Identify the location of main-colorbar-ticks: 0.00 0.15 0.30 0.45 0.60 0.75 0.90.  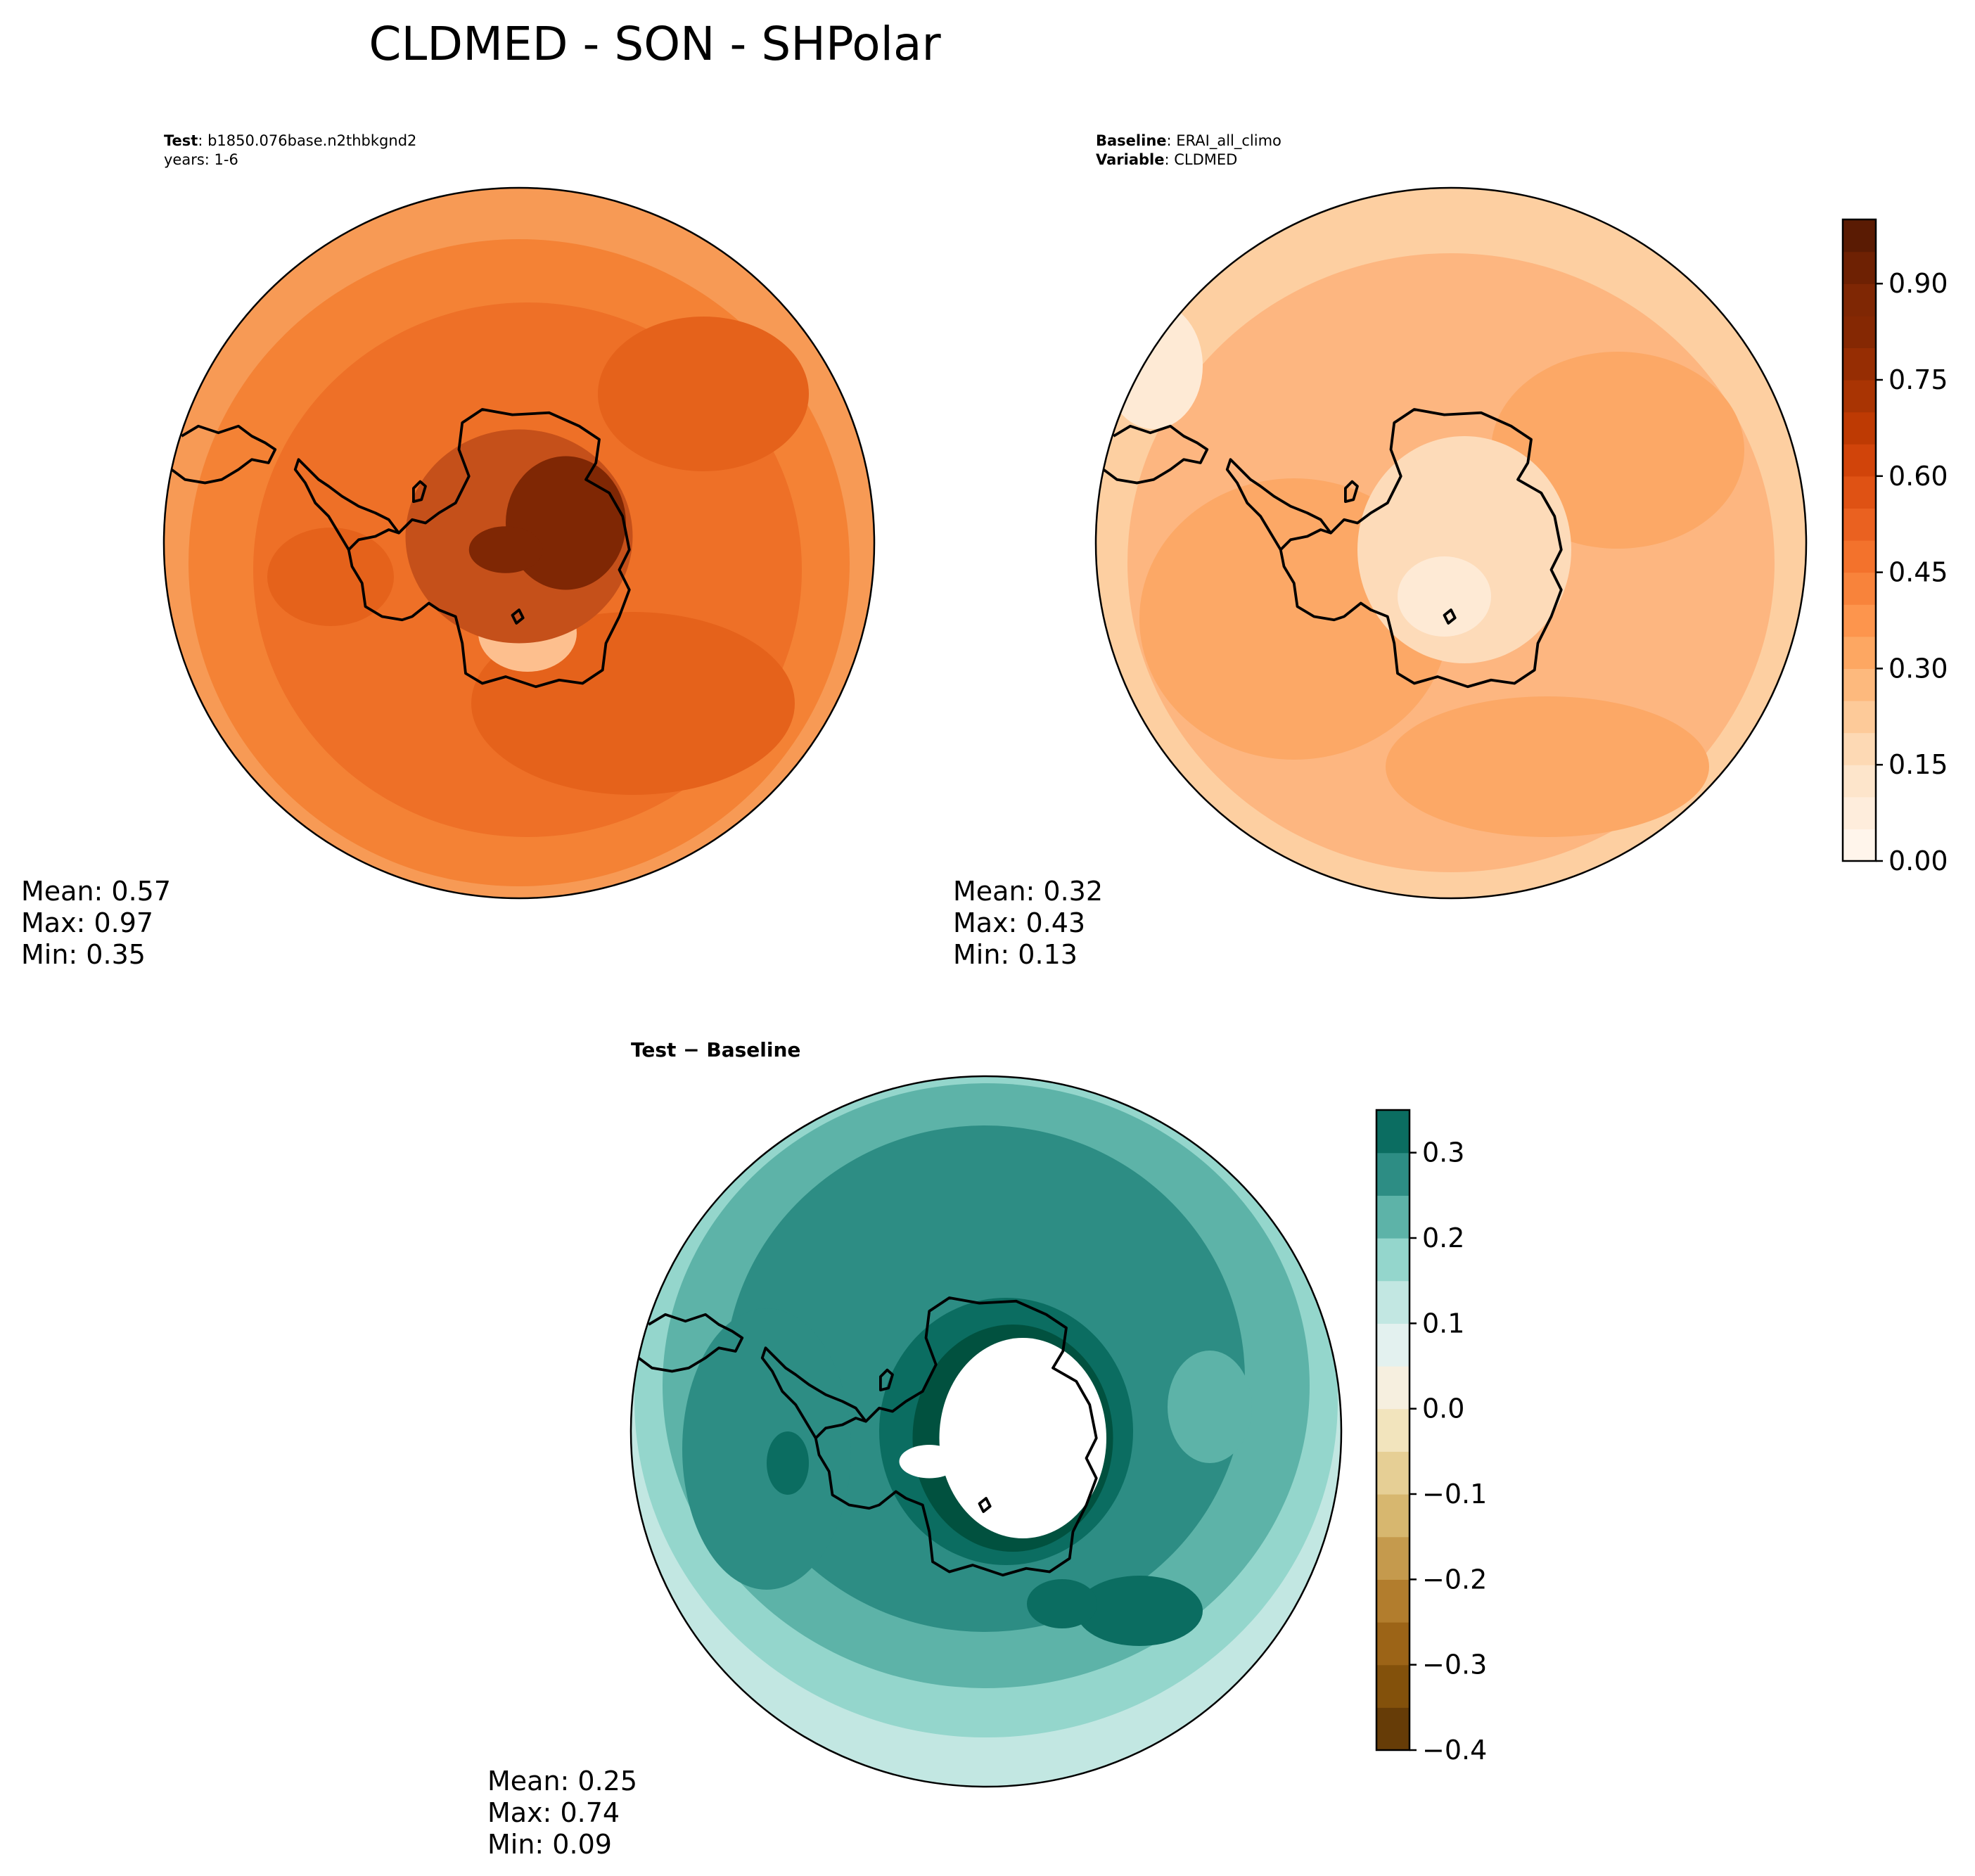
(1912, 572).